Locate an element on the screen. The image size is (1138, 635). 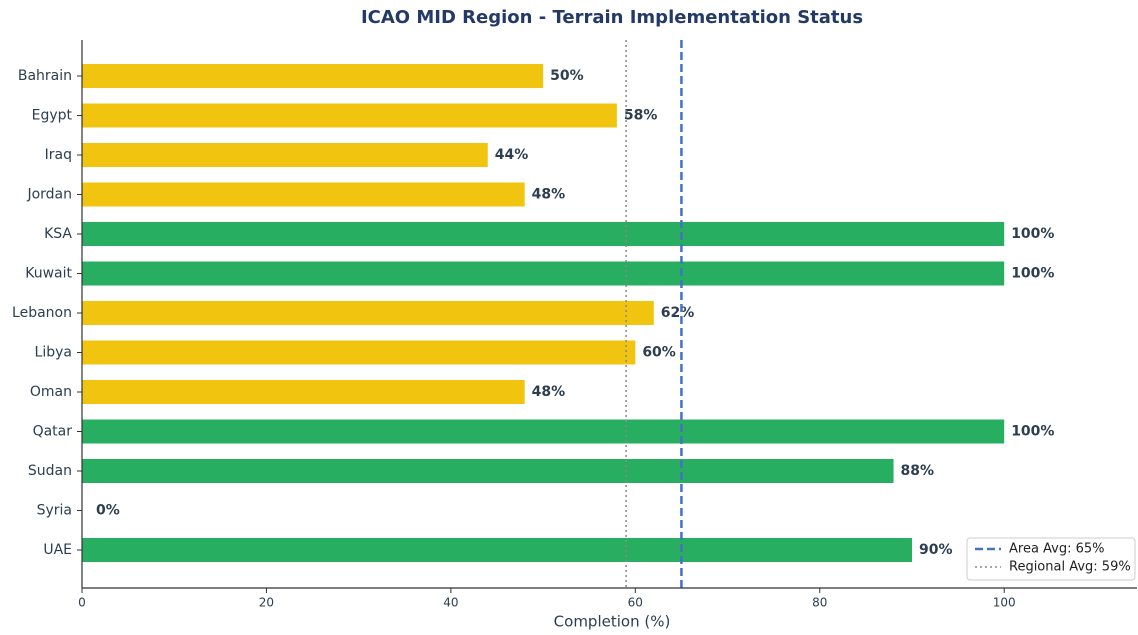
value-label: 90% is located at coordinates (936, 550).